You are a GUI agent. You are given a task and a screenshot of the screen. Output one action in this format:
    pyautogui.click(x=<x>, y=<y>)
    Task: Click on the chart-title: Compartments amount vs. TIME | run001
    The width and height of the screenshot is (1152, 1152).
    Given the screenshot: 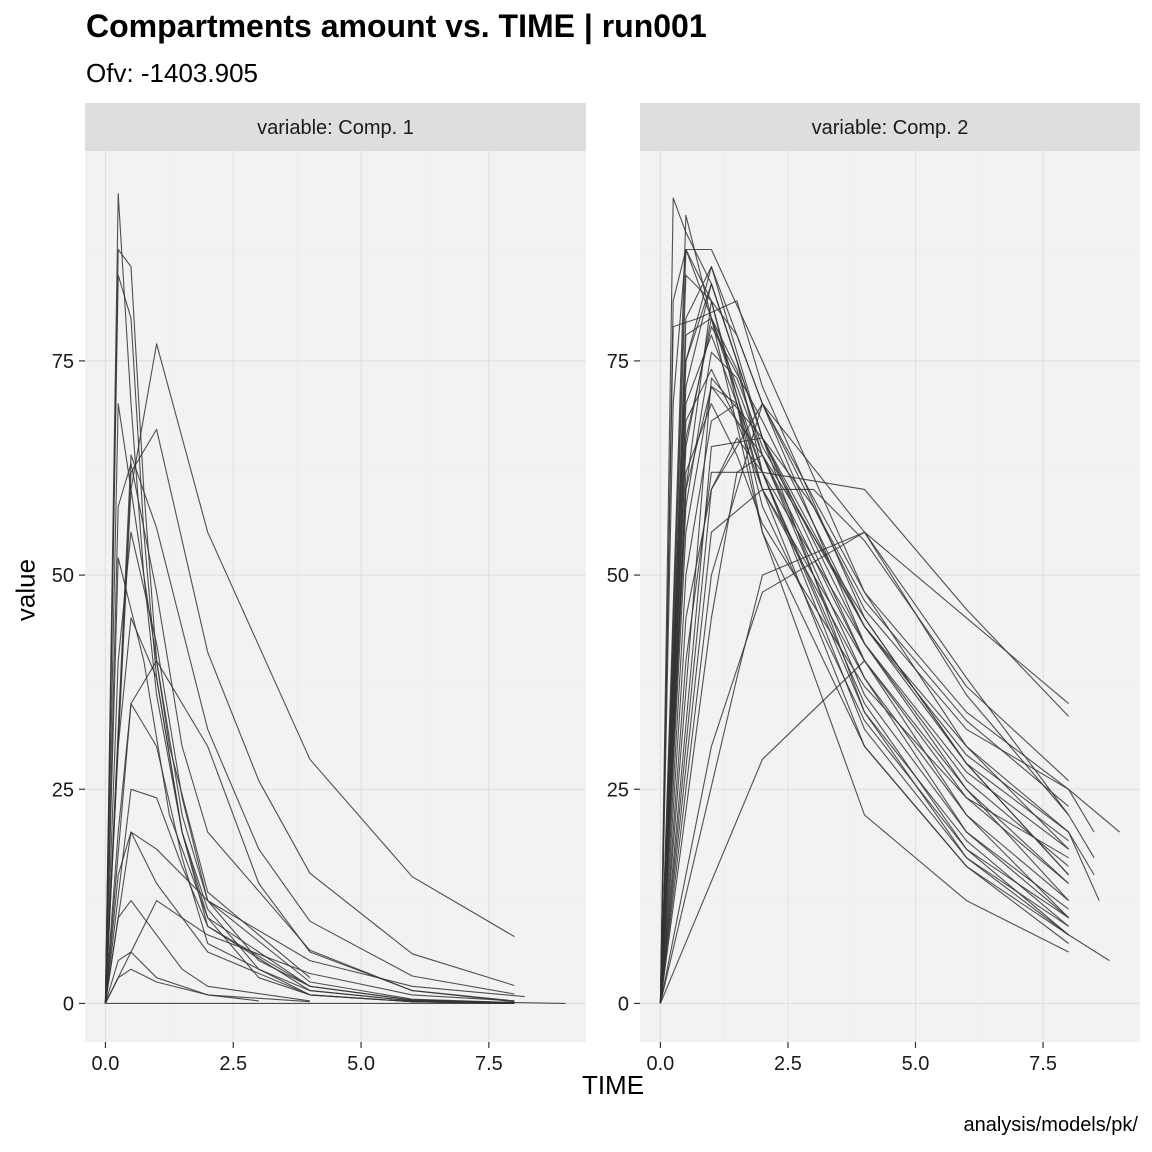 What is the action you would take?
    pyautogui.click(x=396, y=26)
    